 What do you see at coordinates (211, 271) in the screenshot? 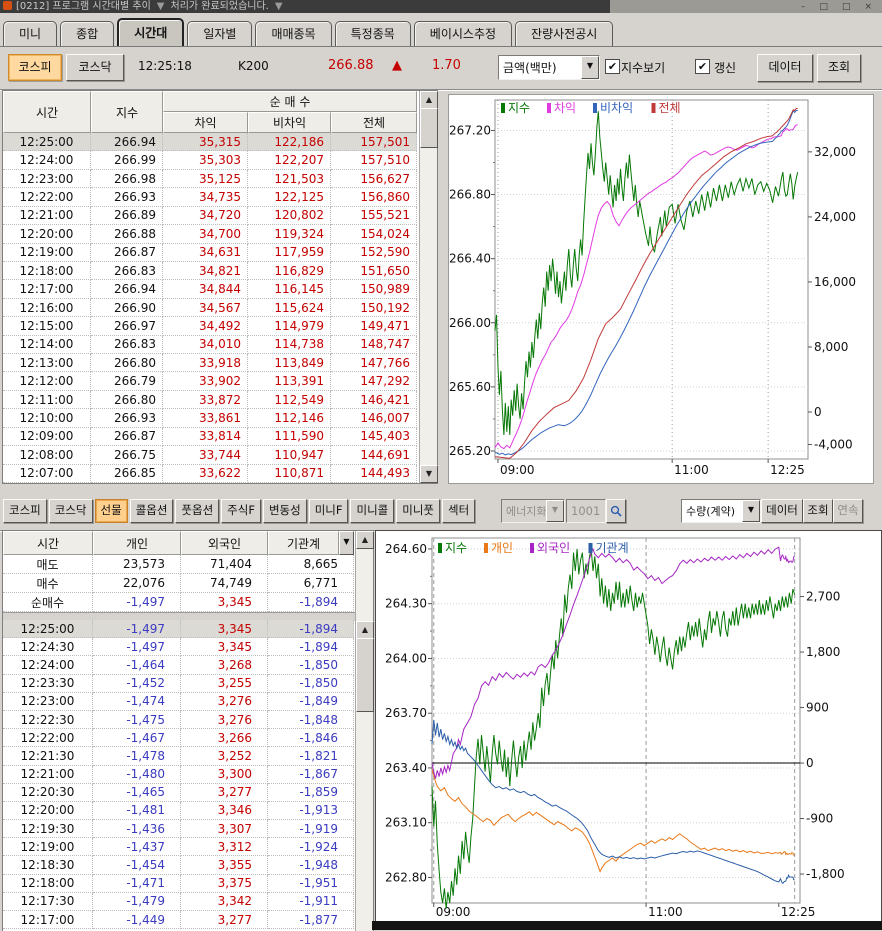
I see `table-row: 12:18:00 266.83 34,821 116,829 151,650` at bounding box center [211, 271].